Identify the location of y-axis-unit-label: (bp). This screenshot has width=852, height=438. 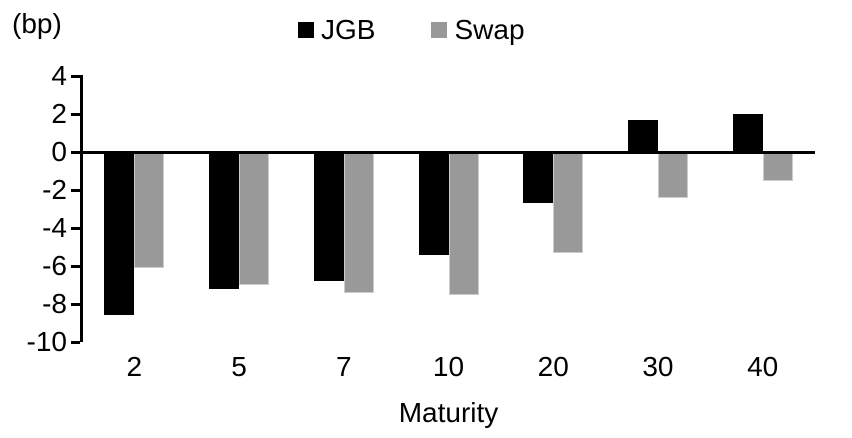
(37, 23).